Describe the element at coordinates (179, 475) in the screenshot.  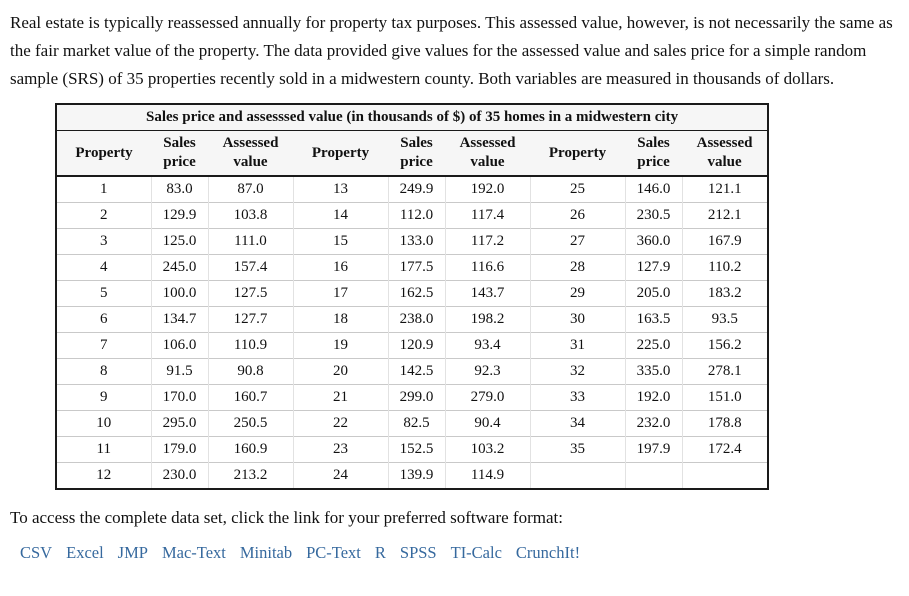
I see `table-cell: 230.0` at that location.